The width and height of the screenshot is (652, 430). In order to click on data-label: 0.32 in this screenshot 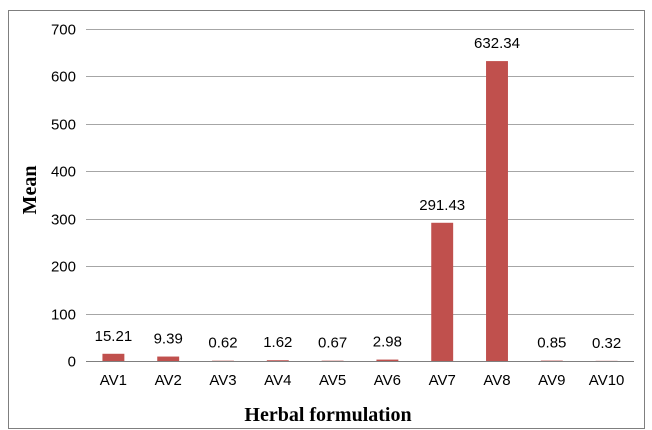, I will do `click(606, 343)`.